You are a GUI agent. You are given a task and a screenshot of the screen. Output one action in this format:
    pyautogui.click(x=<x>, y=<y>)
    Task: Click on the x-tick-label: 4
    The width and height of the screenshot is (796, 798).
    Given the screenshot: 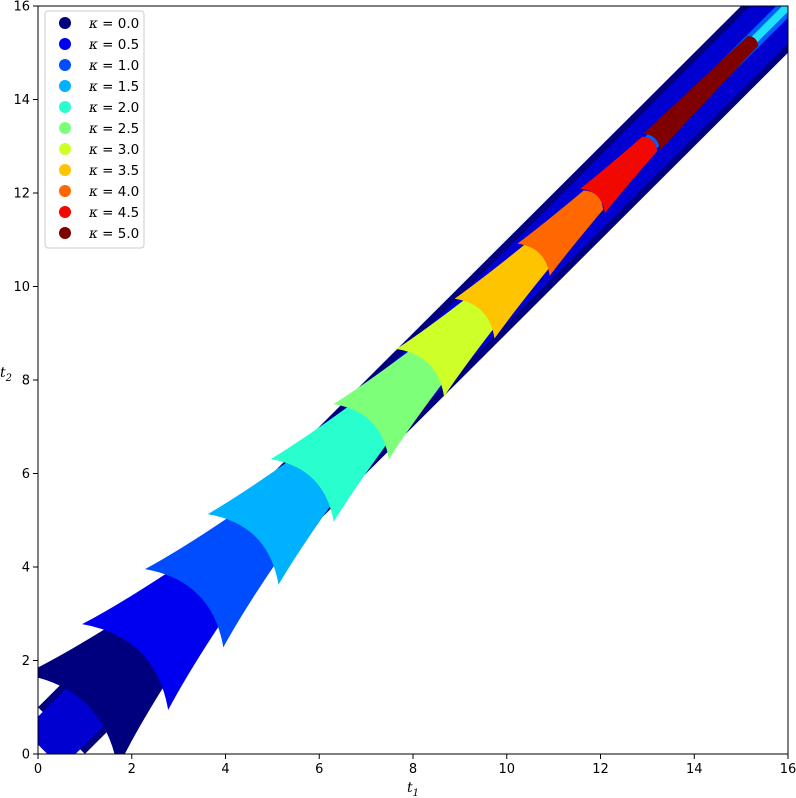 What is the action you would take?
    pyautogui.click(x=225, y=769)
    